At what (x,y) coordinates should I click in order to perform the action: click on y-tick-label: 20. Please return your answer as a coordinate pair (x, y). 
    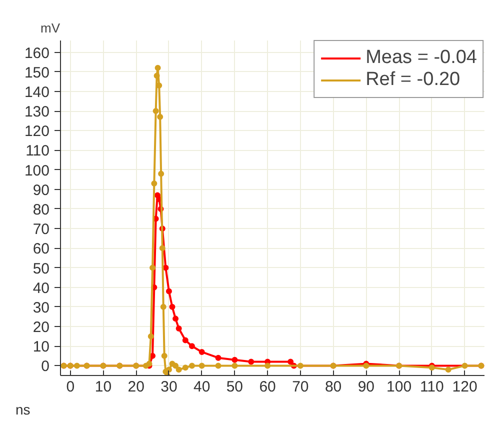
    Looking at the image, I should click on (41, 327).